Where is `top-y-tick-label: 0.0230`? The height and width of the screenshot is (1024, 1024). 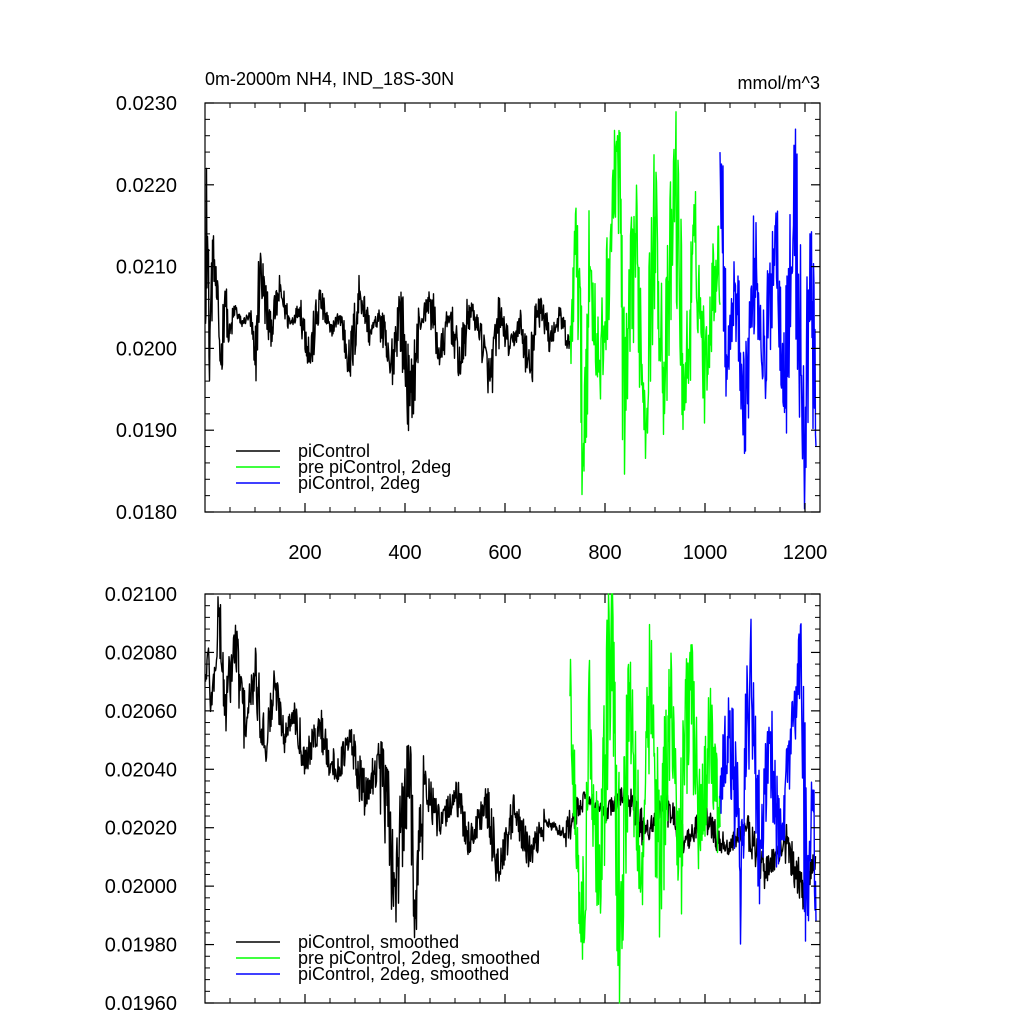
top-y-tick-label: 0.0230 is located at coordinates (146, 104).